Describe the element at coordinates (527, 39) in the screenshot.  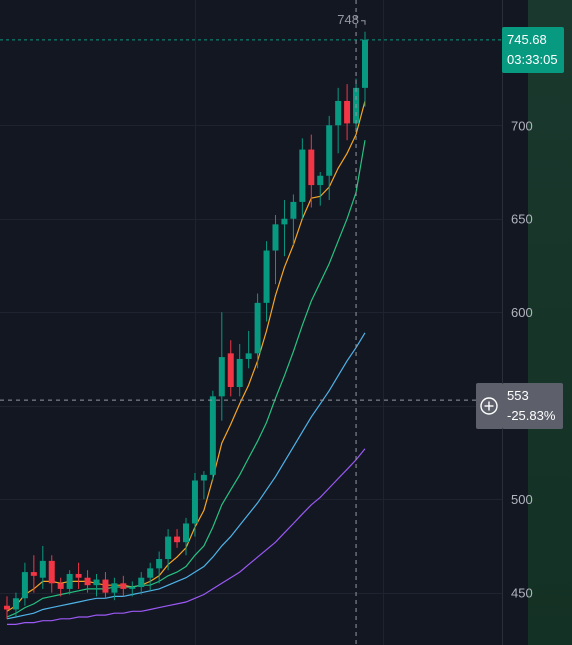
I see `current-price-value: 745.68` at that location.